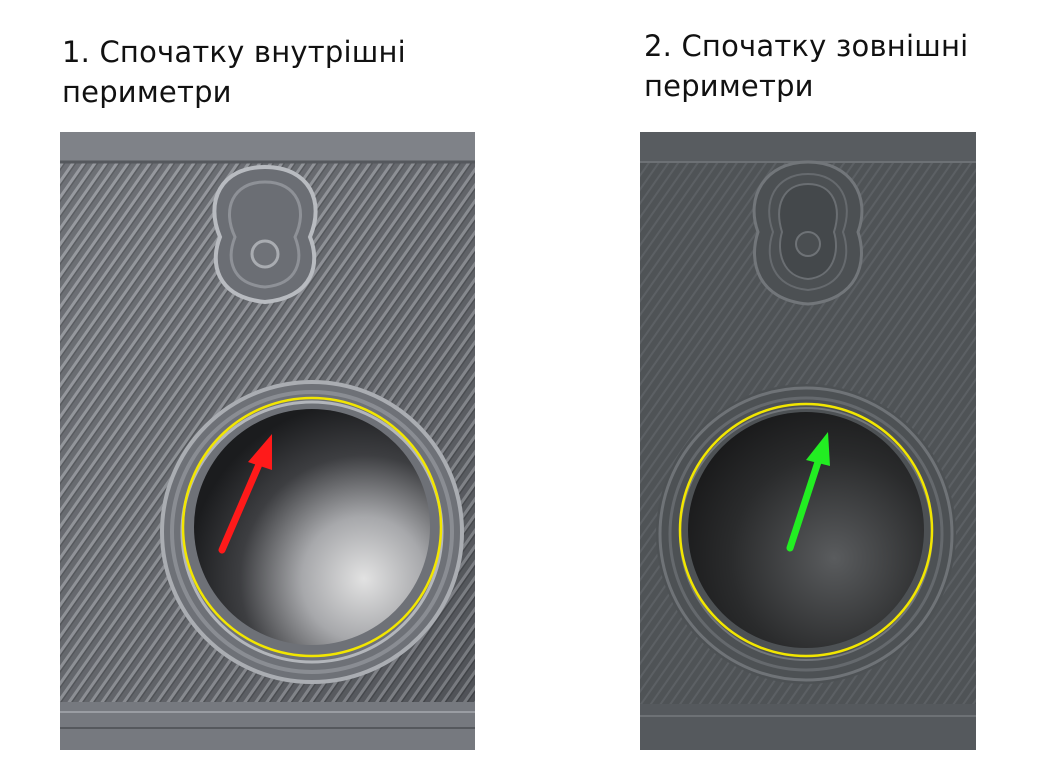 The width and height of the screenshot is (1048, 772). Describe the element at coordinates (806, 46) in the screenshot. I see `caption-line-1: 2. Спочатку зовнішні` at that location.